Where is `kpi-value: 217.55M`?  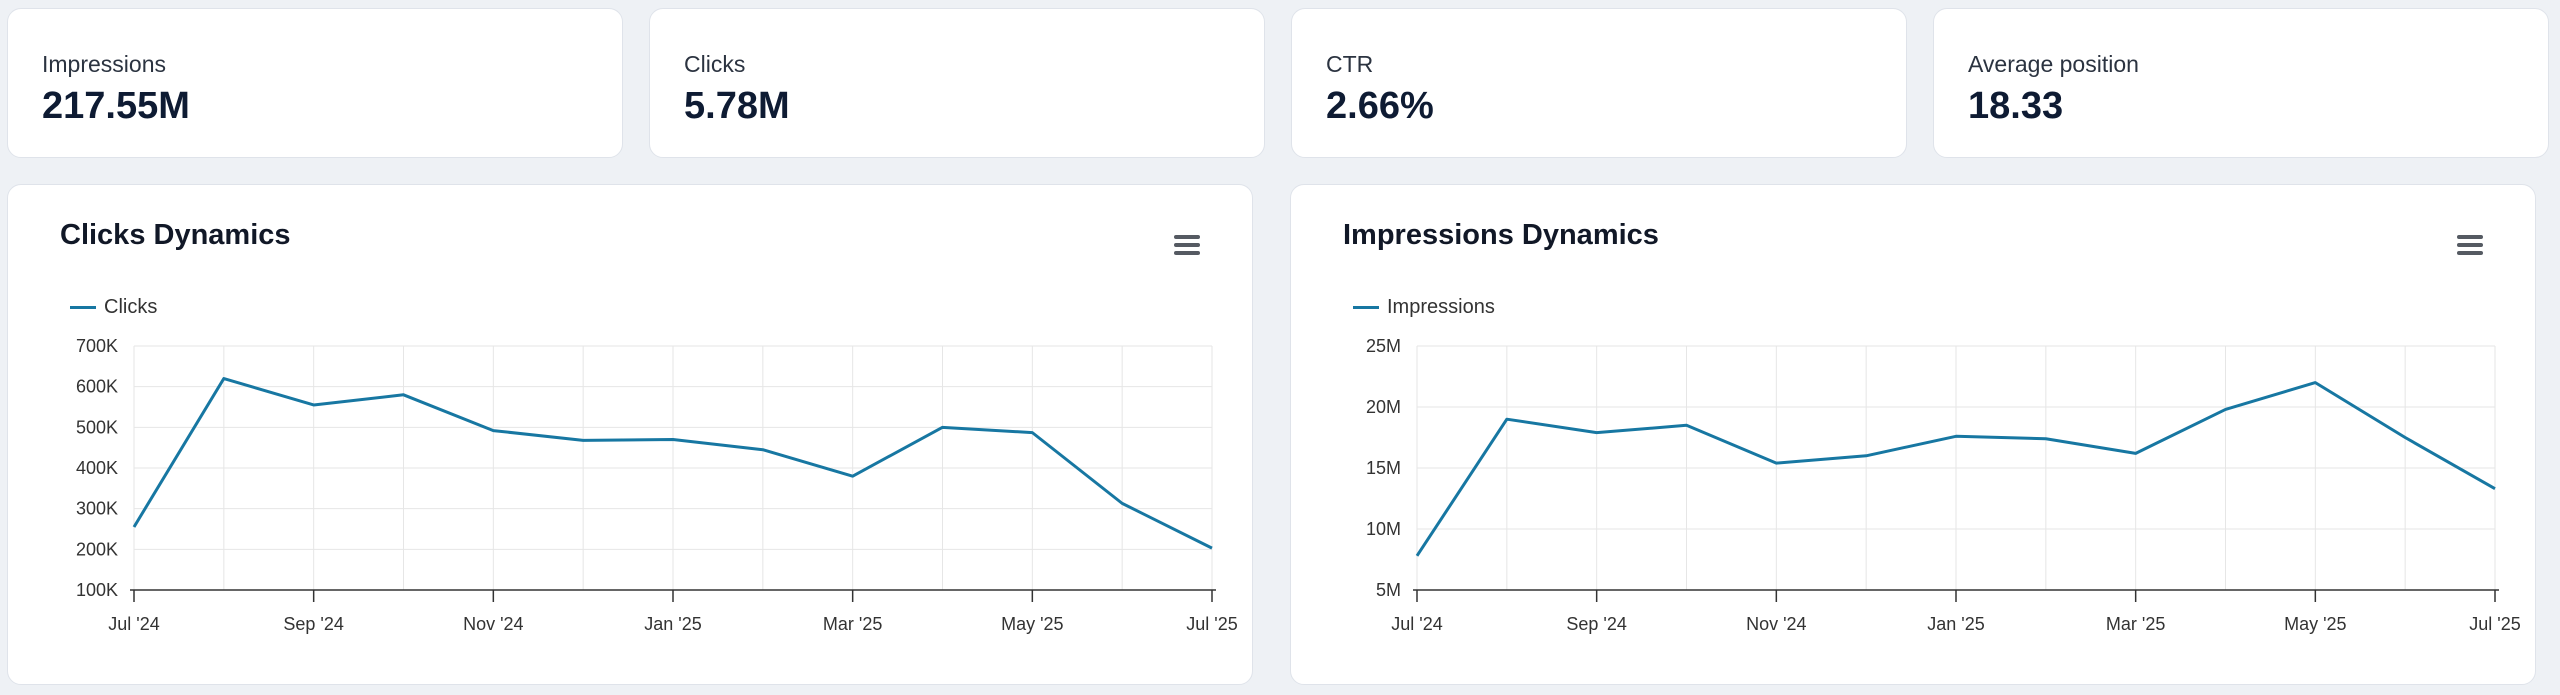
kpi-value: 217.55M is located at coordinates (116, 106).